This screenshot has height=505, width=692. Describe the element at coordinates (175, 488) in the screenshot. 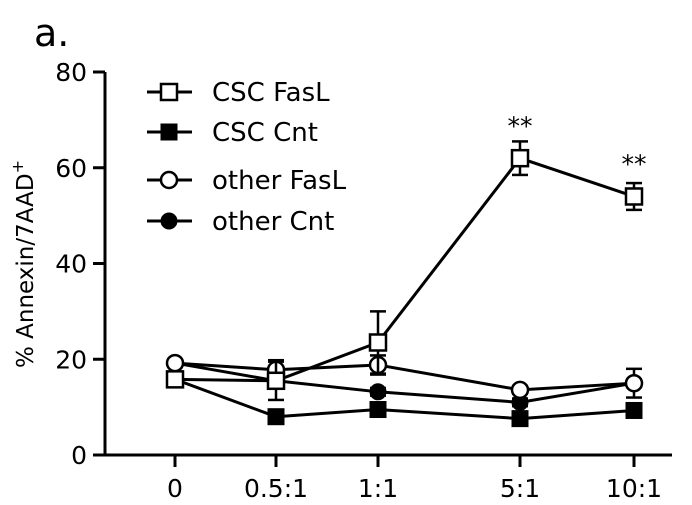

I see `x-tick-label: 0` at that location.